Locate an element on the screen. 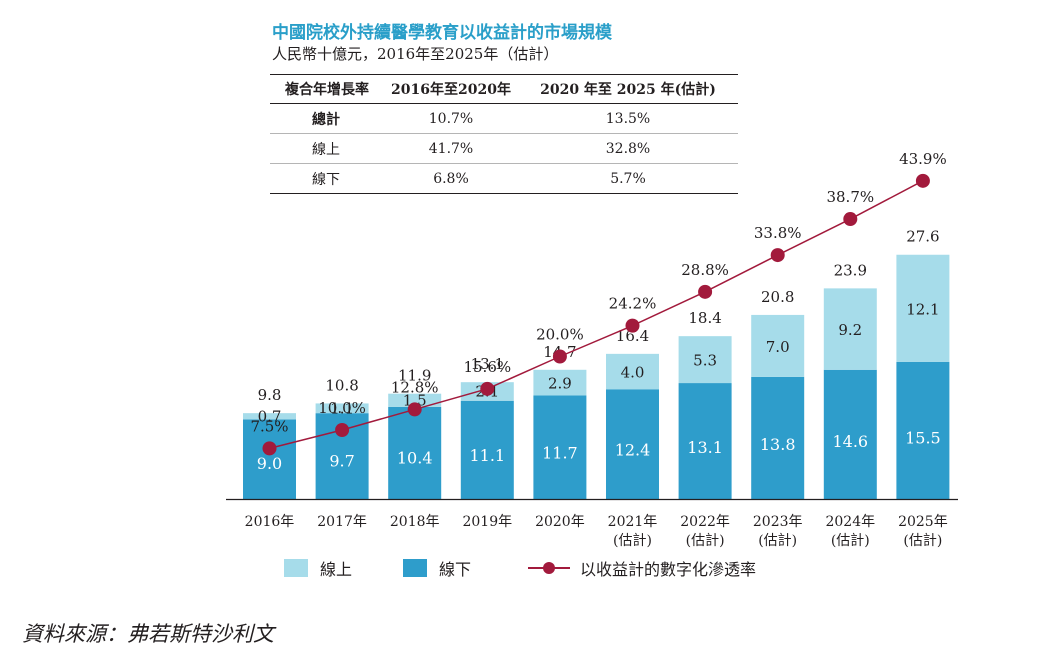 This screenshot has height=660, width=1046. bar-online-label: 0.7 is located at coordinates (270, 416).